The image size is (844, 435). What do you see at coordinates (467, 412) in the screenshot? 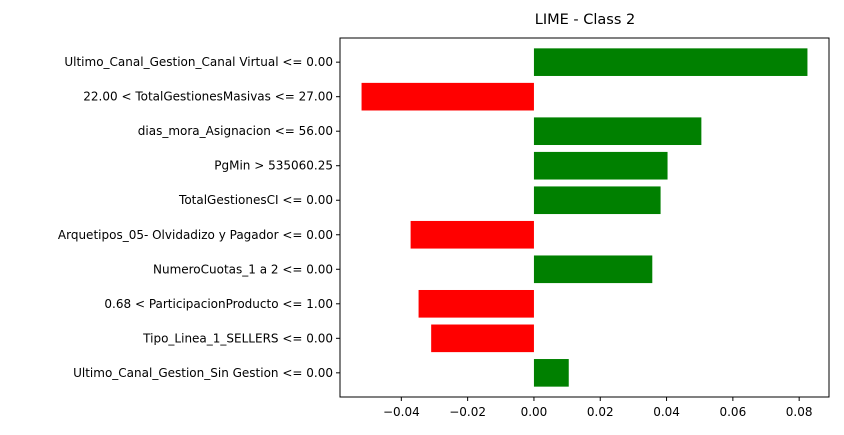
I see `x-tick-label: −0.02` at bounding box center [467, 412].